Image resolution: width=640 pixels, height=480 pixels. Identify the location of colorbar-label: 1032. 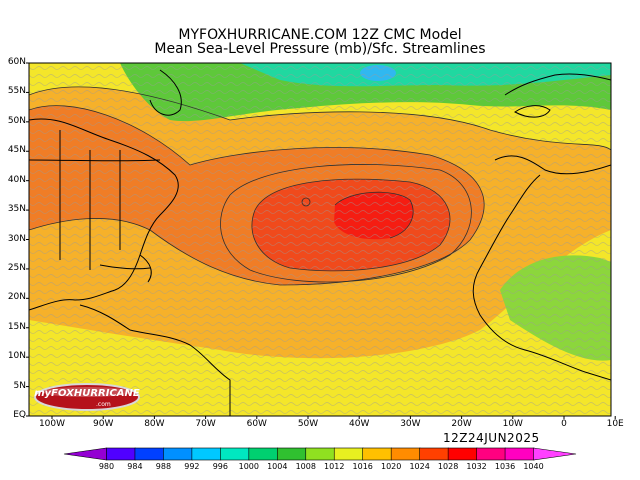
(476, 466).